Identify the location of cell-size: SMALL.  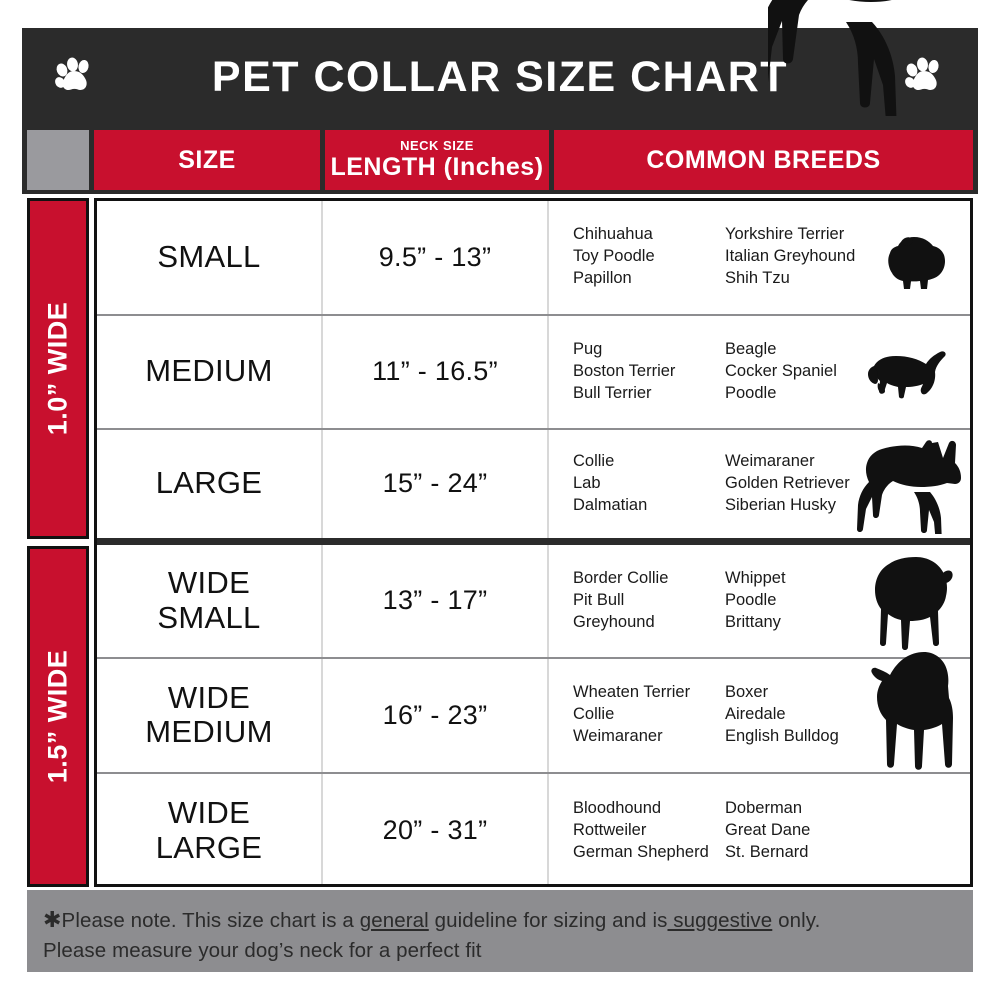
(210, 257).